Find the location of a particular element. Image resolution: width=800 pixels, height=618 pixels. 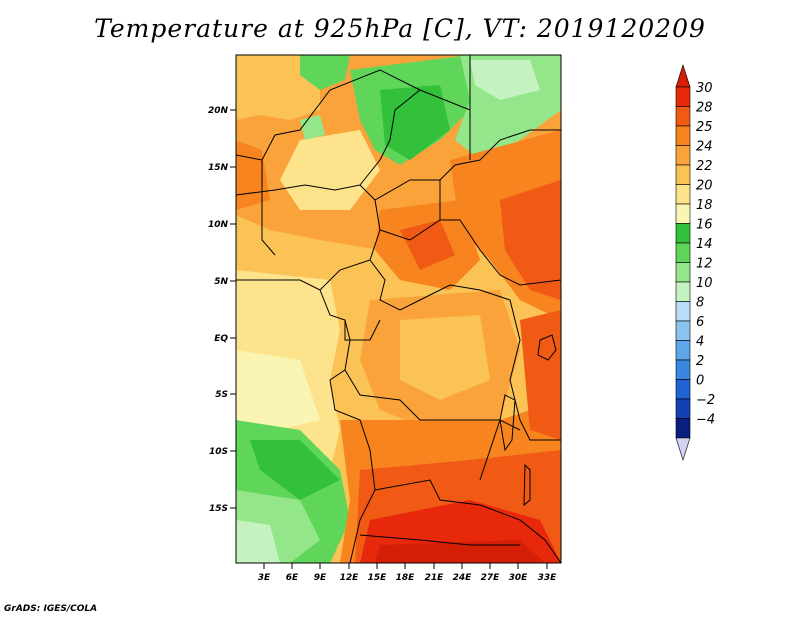

colorbar-bottom-arrow is located at coordinates (683, 449).